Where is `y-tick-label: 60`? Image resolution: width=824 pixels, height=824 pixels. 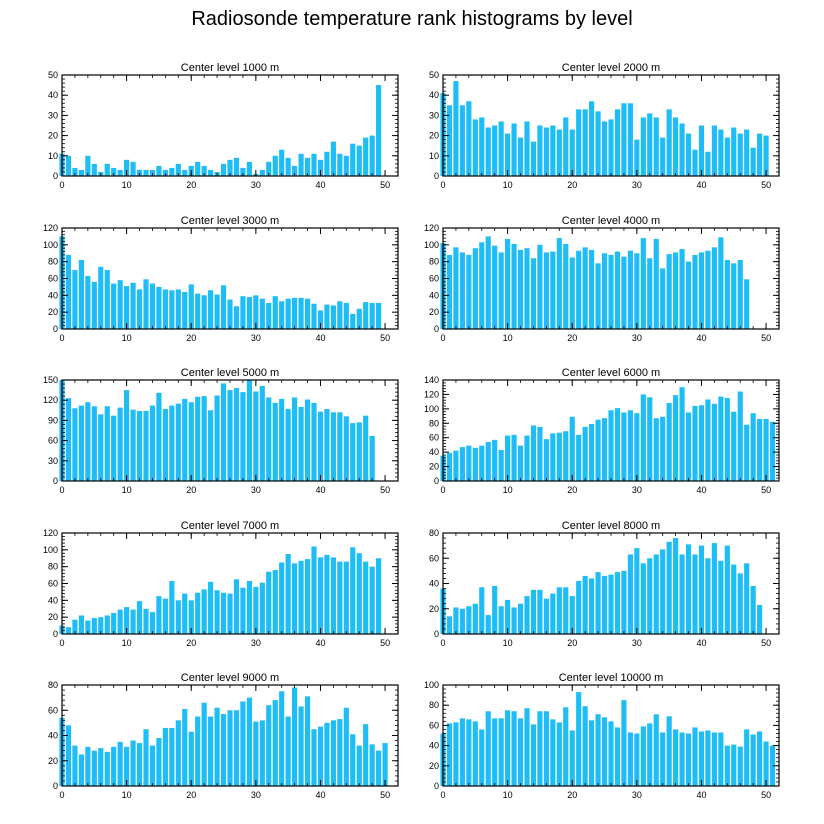 y-tick-label: 60 is located at coordinates (434, 438).